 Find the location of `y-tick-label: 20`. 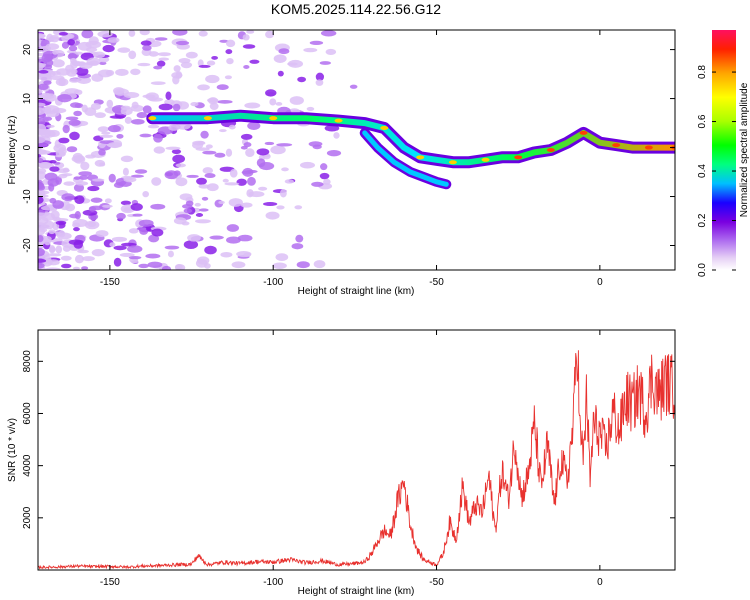

y-tick-label: 20 is located at coordinates (27, 50).